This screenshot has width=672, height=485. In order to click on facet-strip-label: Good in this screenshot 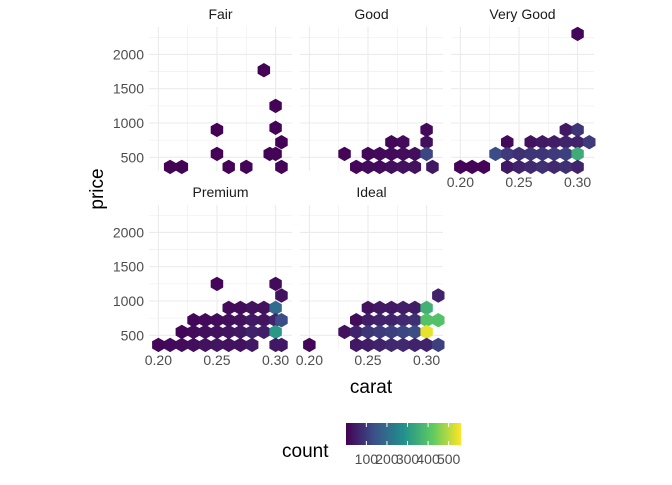, I will do `click(371, 14)`.